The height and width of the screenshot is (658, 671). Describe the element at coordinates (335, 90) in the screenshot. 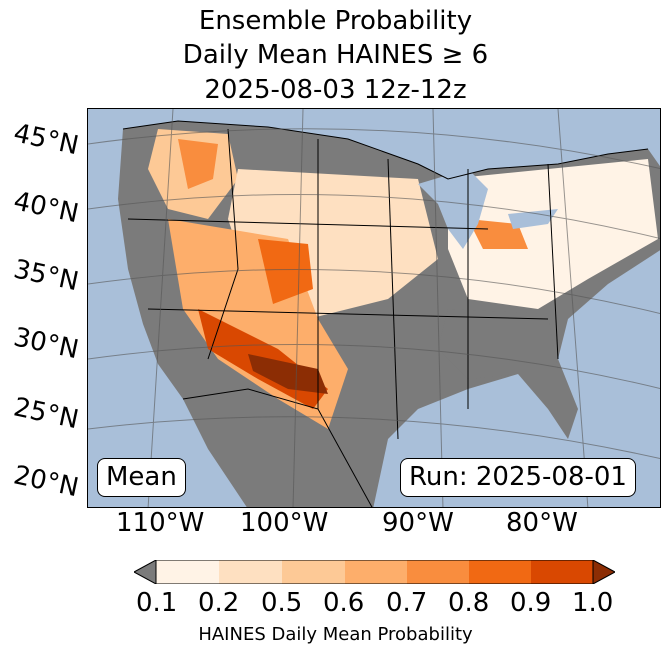

I see `title-line-3: 2025-08-03 12z-12z` at that location.